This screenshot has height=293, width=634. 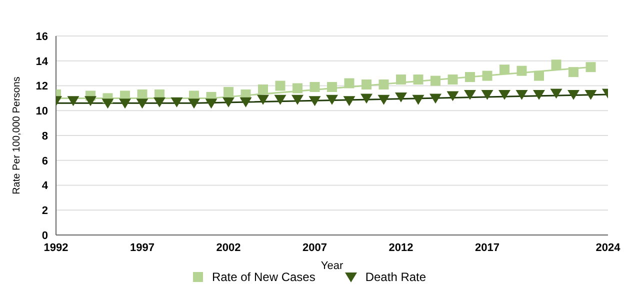 I want to click on x-tick-label: 2012, so click(x=401, y=248).